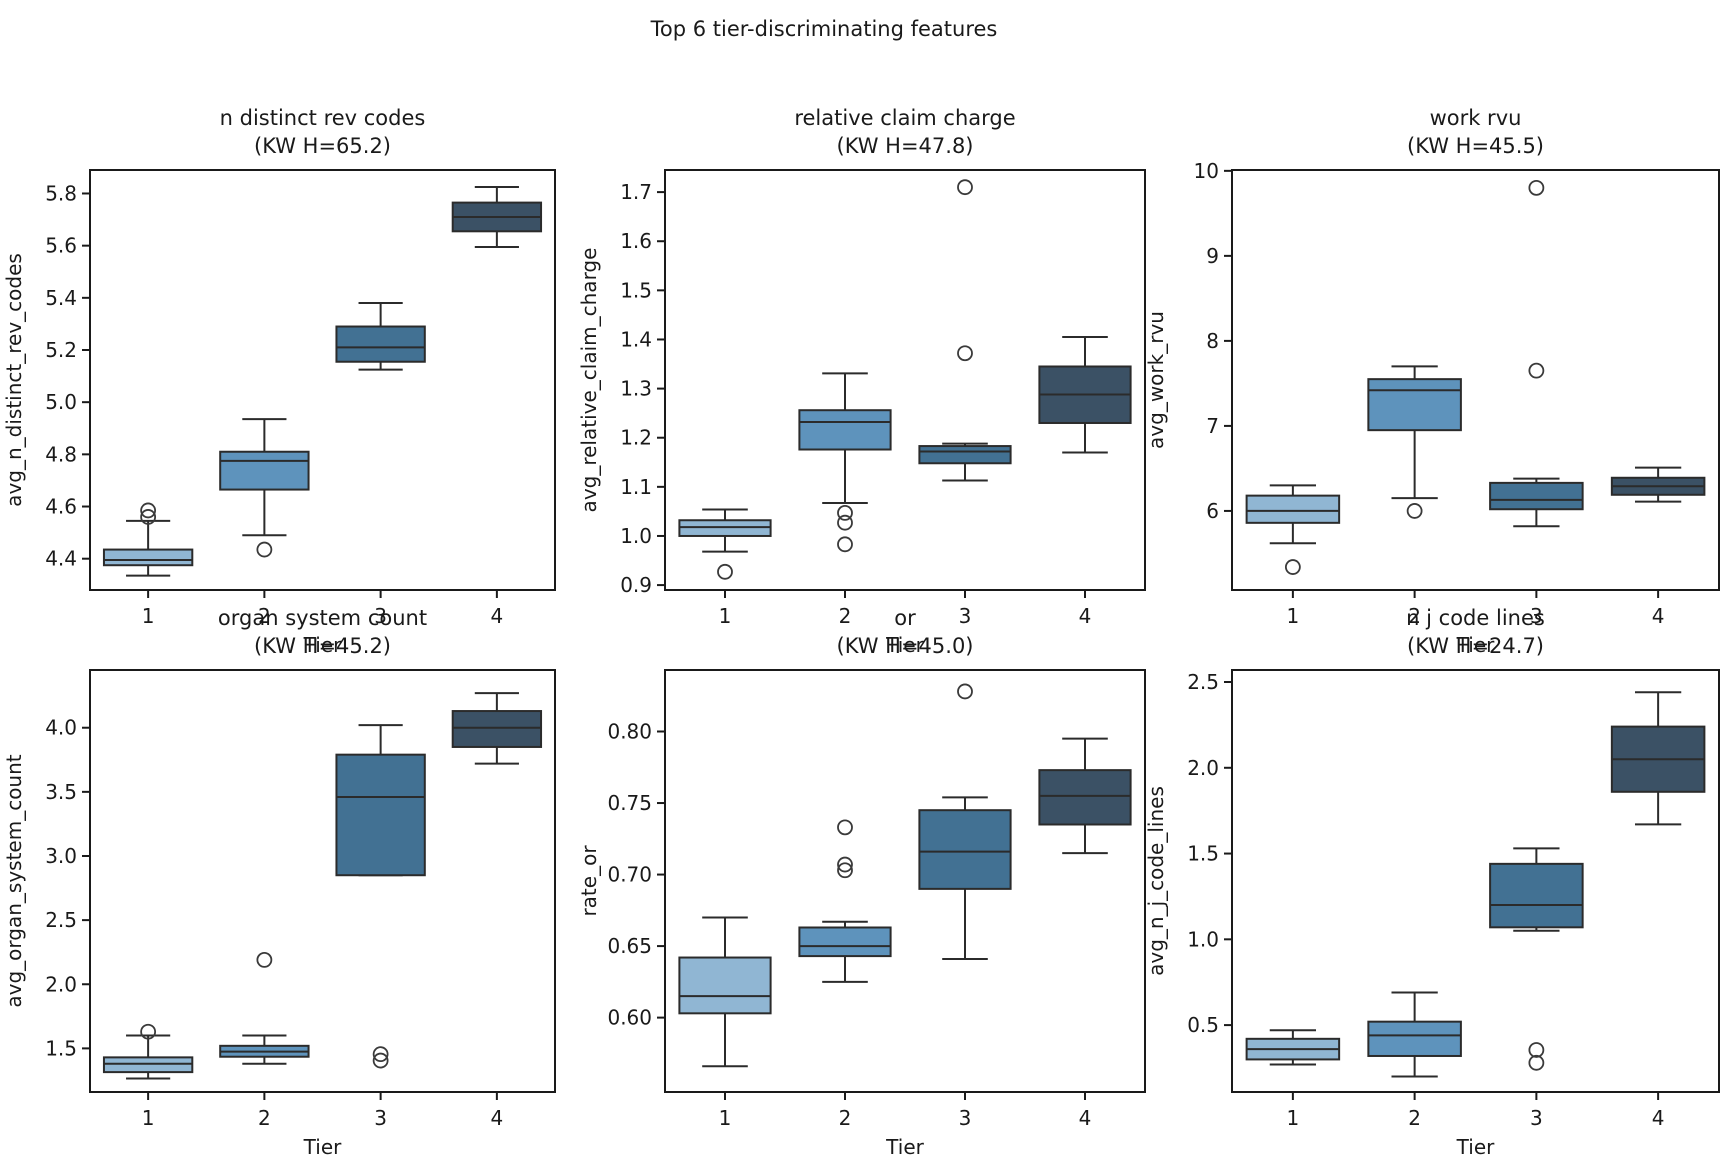 The height and width of the screenshot is (1172, 1734). I want to click on y-tick-label: 0.60, so click(629, 1018).